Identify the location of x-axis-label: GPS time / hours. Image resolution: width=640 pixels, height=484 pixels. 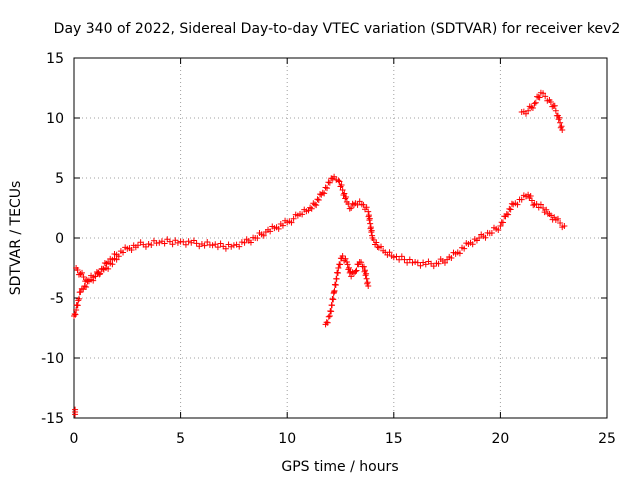
(339, 467).